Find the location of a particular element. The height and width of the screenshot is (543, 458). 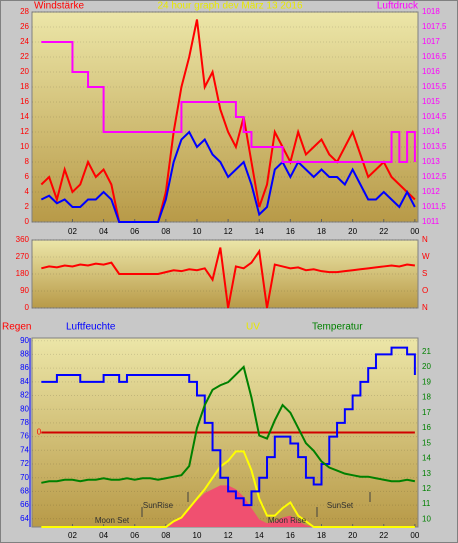

y-tick-label: 20 is located at coordinates (24, 71).